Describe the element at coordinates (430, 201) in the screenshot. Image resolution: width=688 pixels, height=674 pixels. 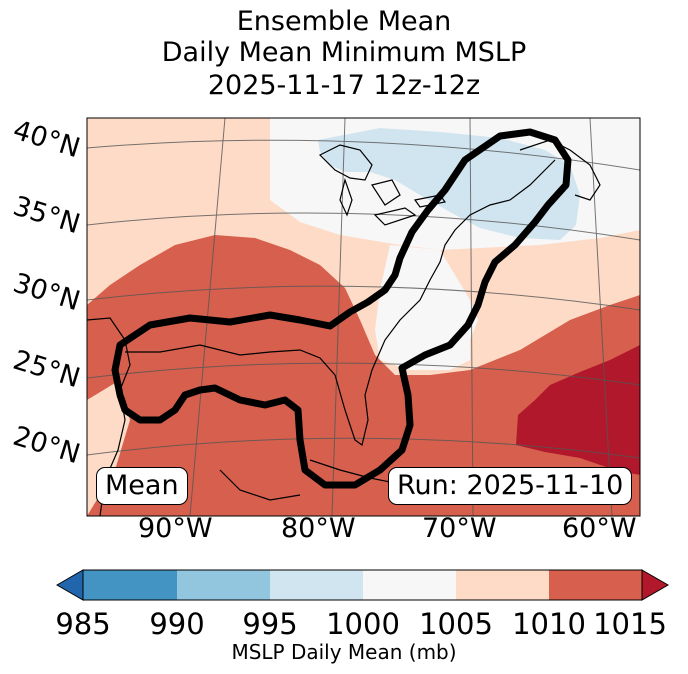
I see `lake-ontario` at that location.